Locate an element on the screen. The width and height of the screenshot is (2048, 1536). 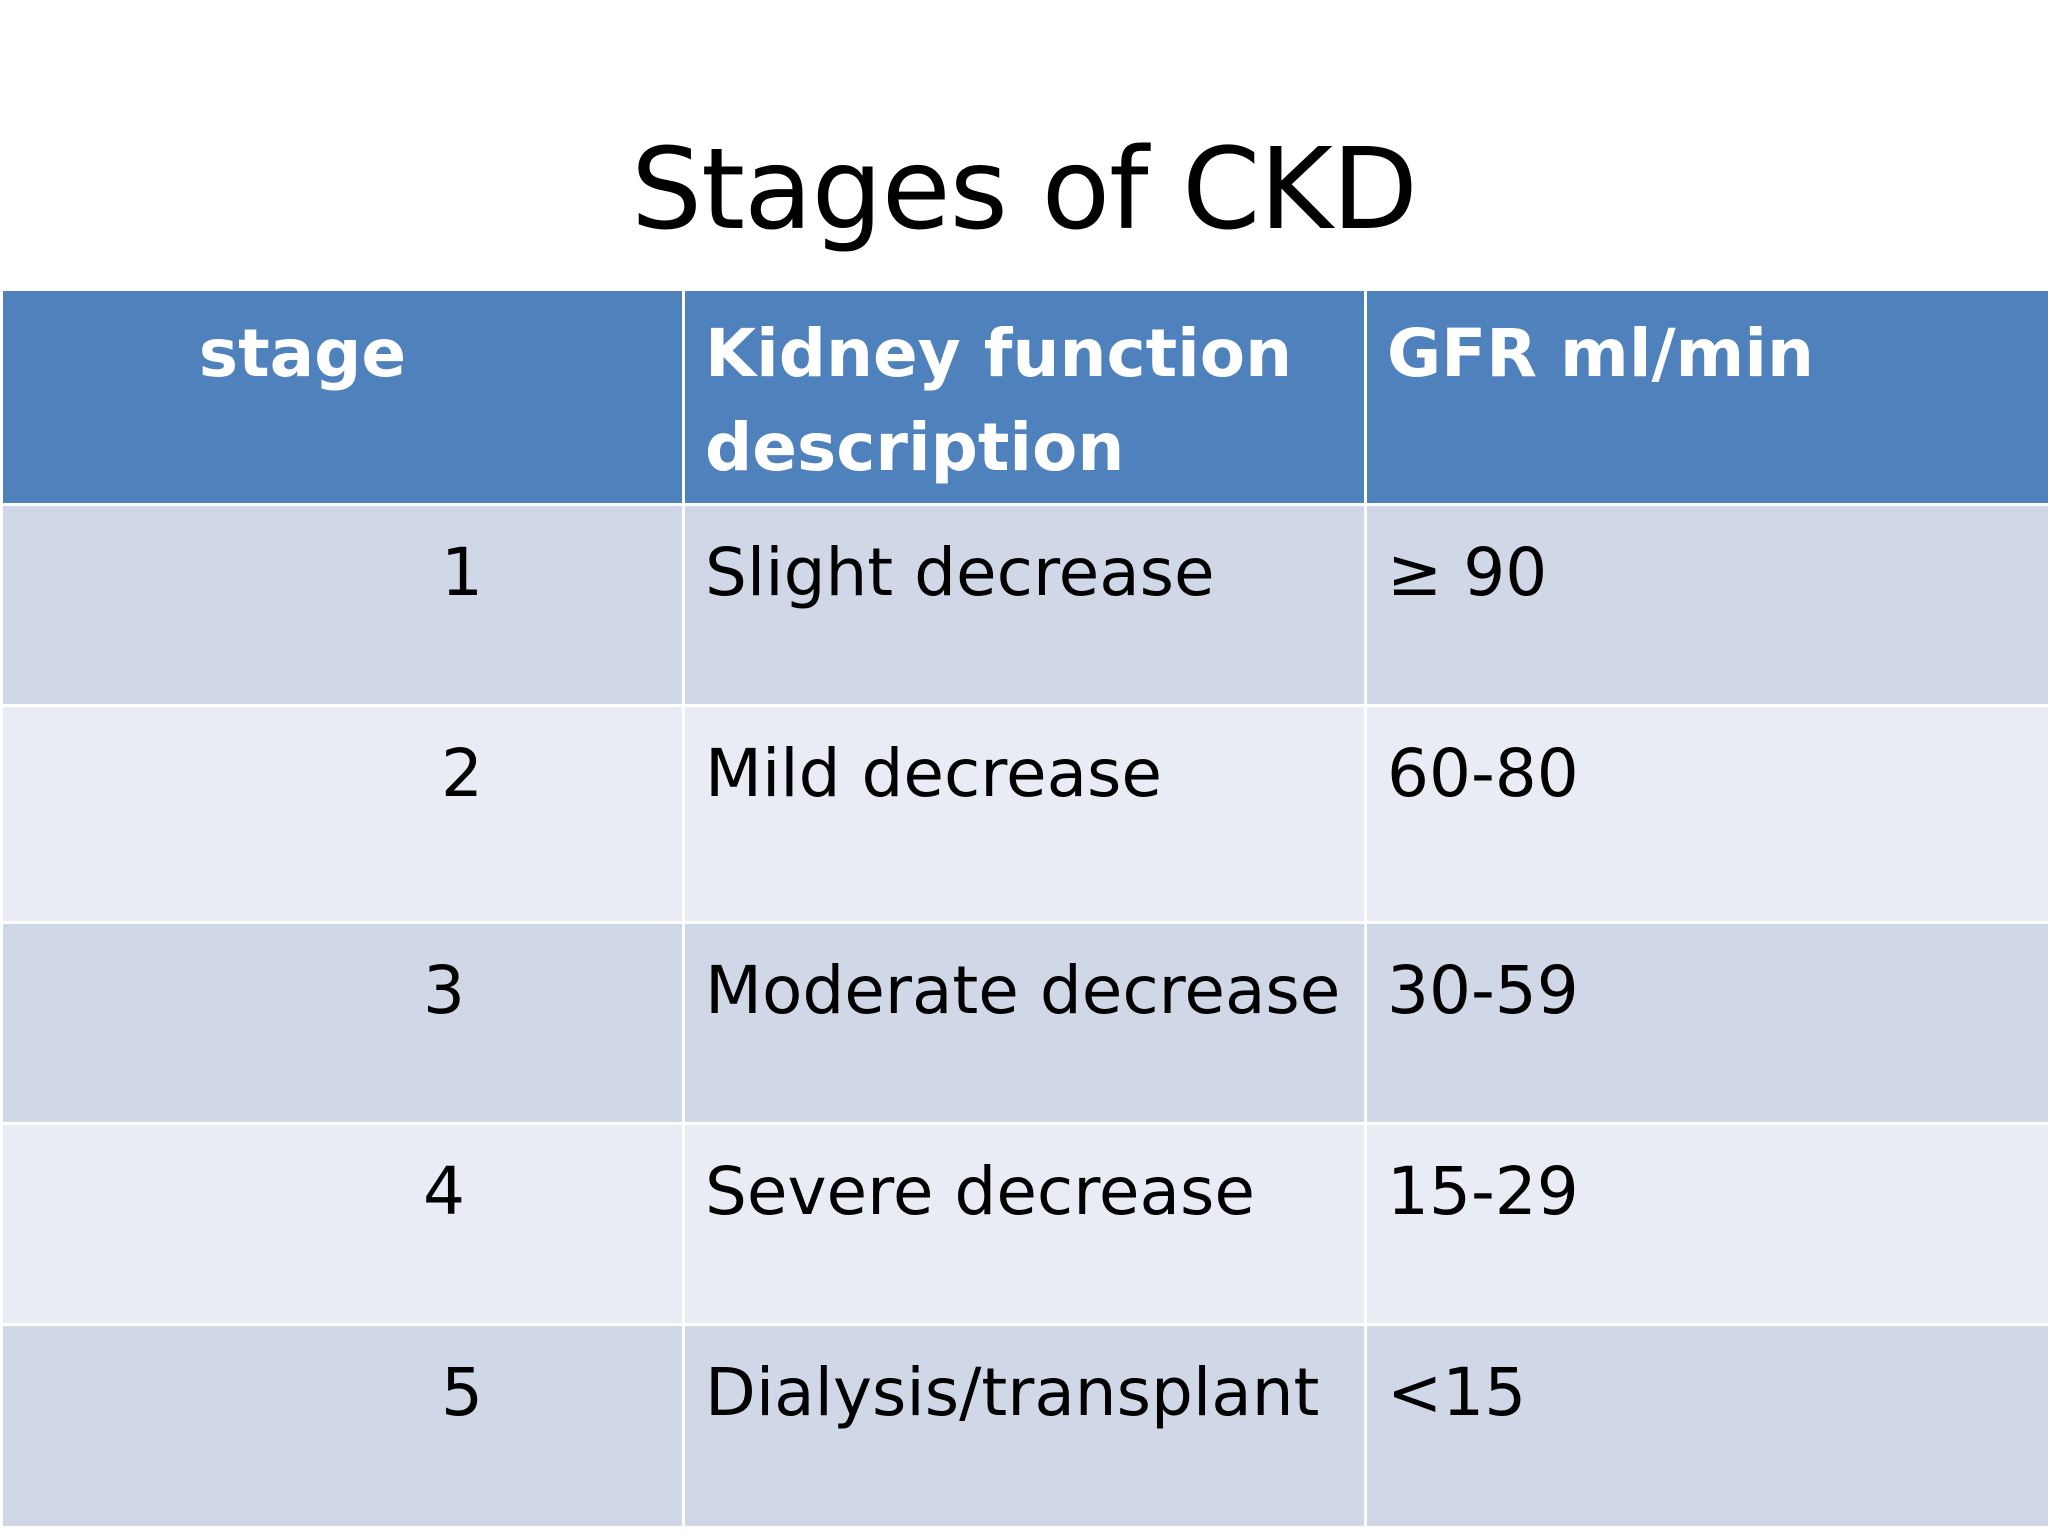
stage-value: 1 is located at coordinates (462, 572).